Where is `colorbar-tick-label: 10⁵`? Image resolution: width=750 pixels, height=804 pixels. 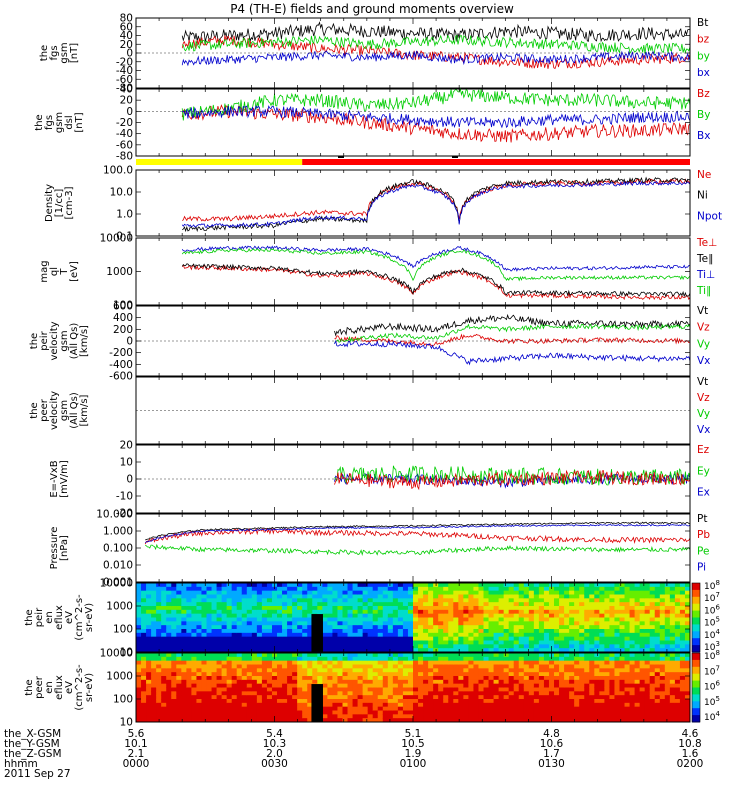
colorbar-tick-label: 10⁵ is located at coordinates (712, 622).